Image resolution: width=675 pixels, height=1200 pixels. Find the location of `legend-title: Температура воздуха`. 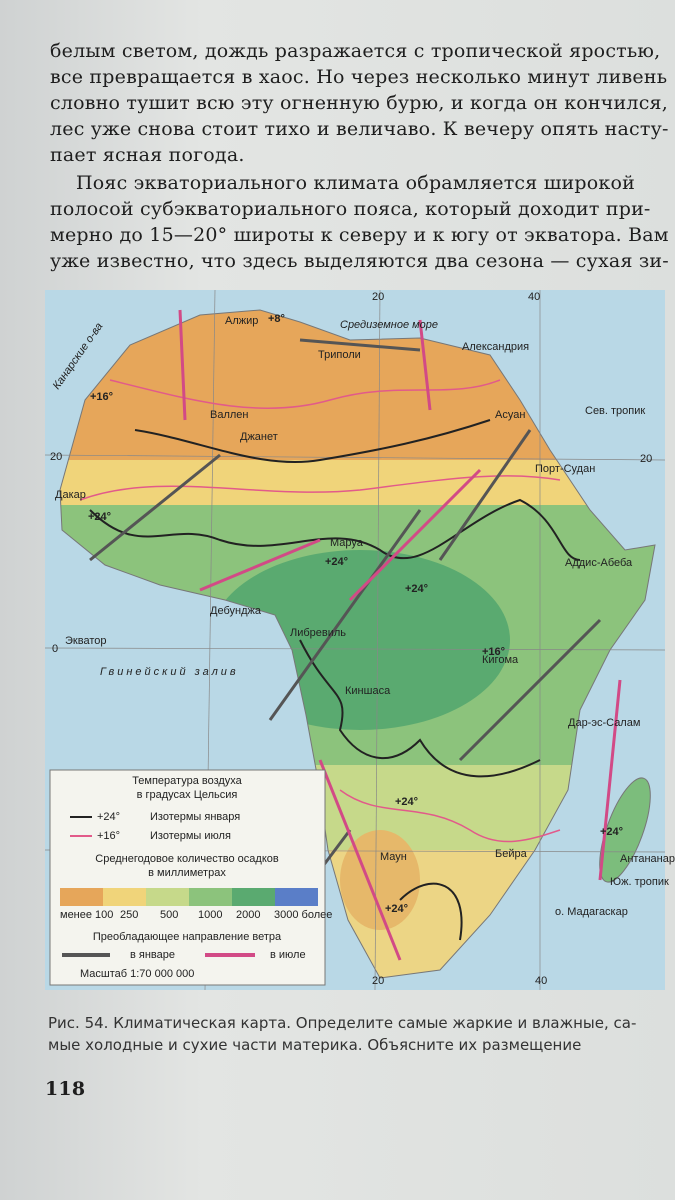

legend-title: Температура воздуха is located at coordinates (187, 781).